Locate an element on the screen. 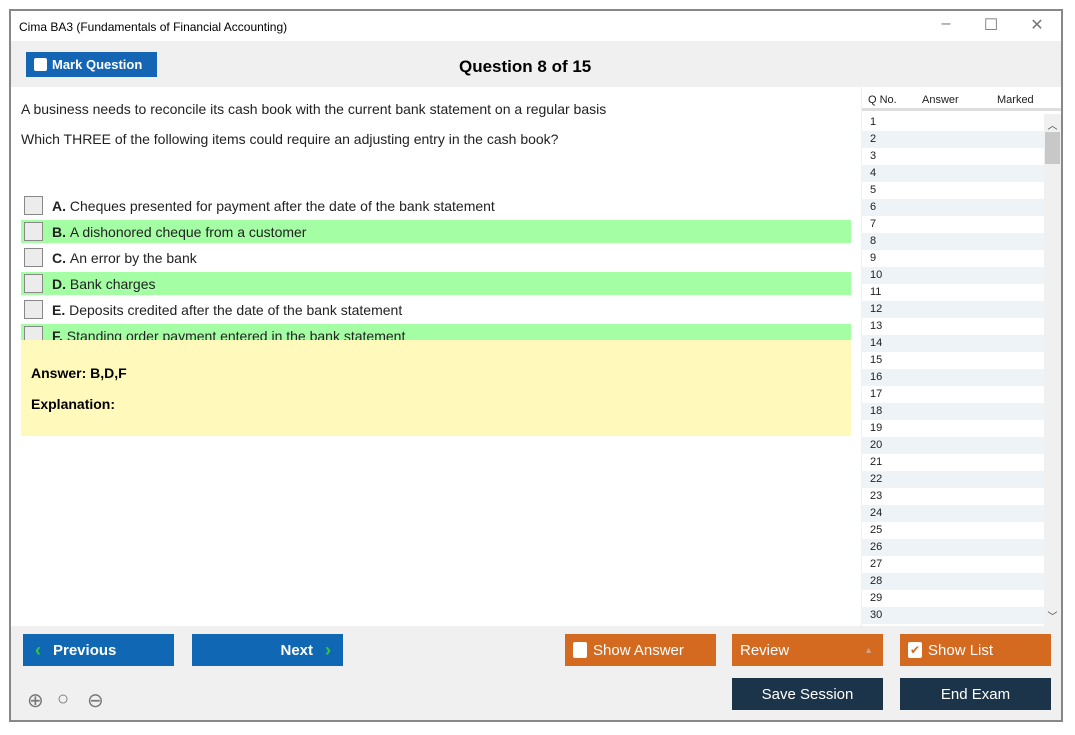  list-row: 29 is located at coordinates (876, 598).